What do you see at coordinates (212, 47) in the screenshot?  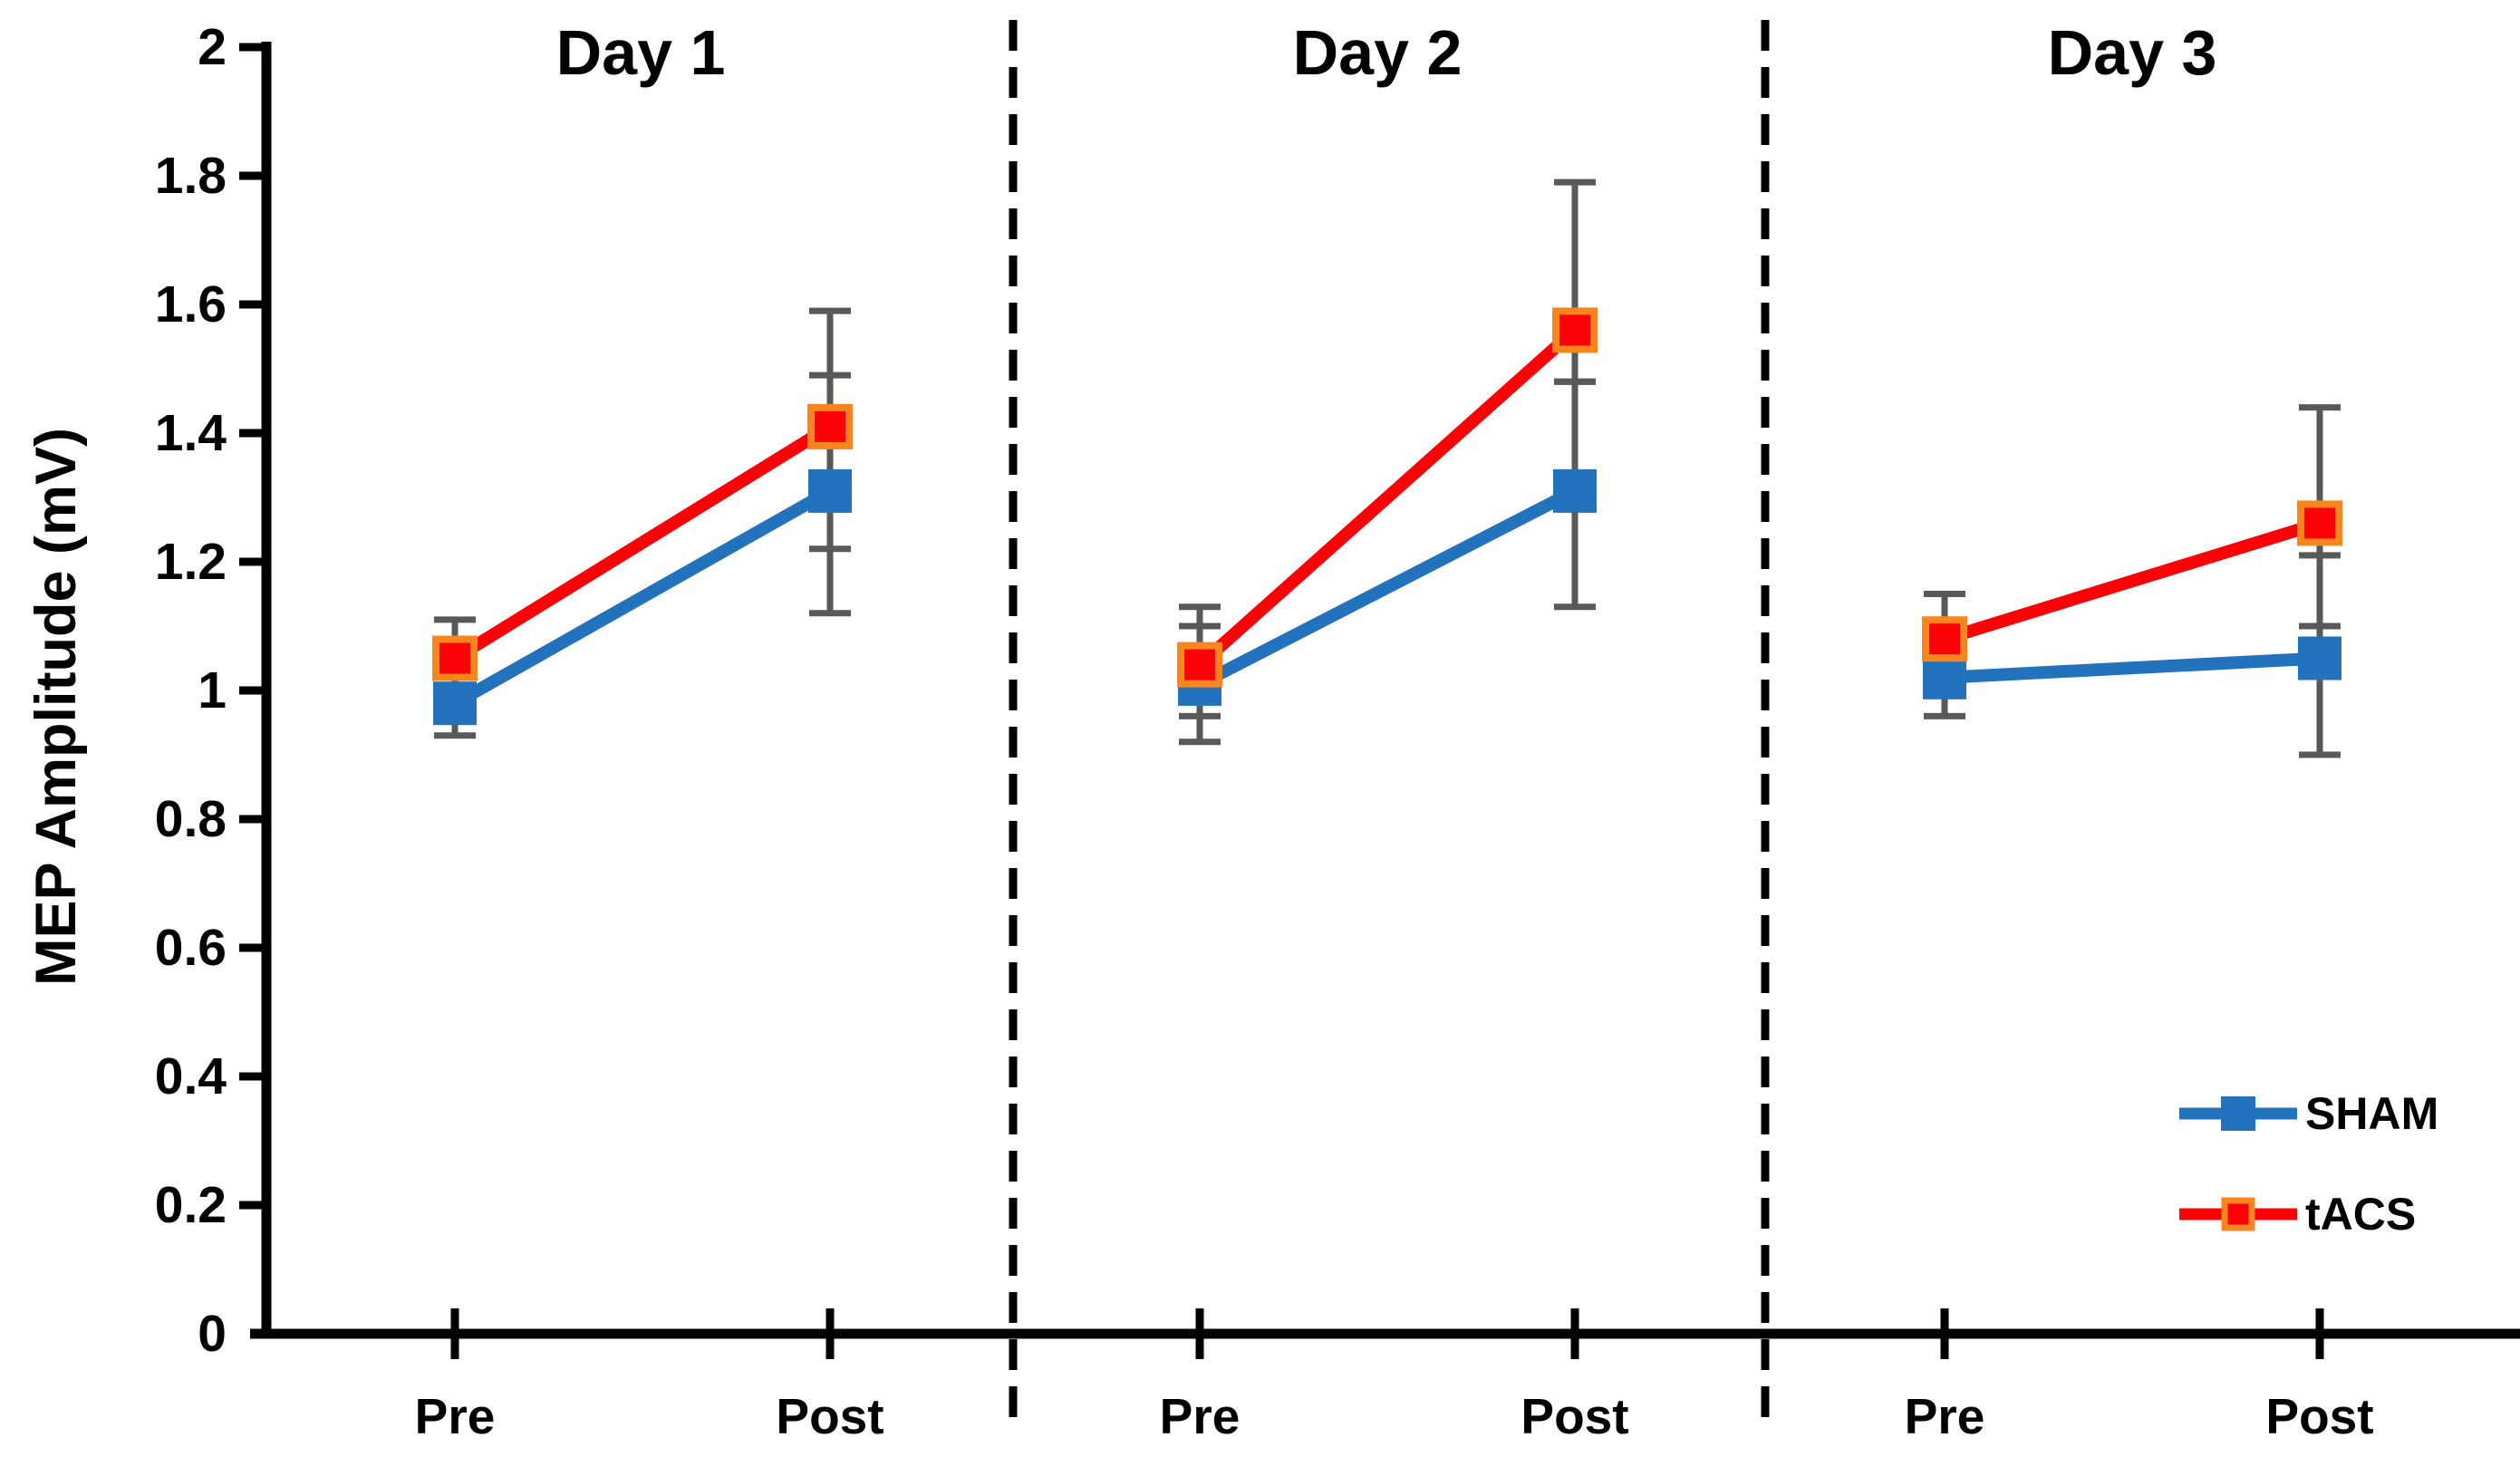 I see `y-tick-label: 2` at bounding box center [212, 47].